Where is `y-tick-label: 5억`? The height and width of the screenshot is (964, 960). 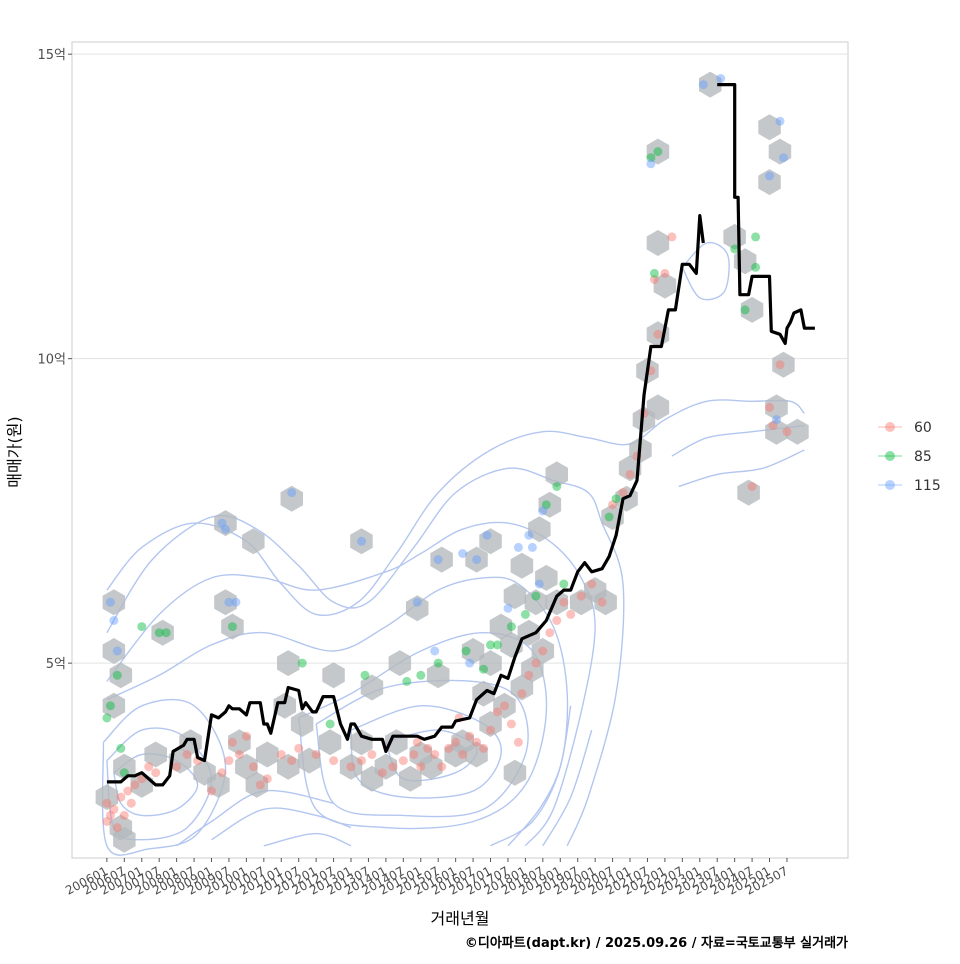 y-tick-label: 5억 is located at coordinates (56, 664).